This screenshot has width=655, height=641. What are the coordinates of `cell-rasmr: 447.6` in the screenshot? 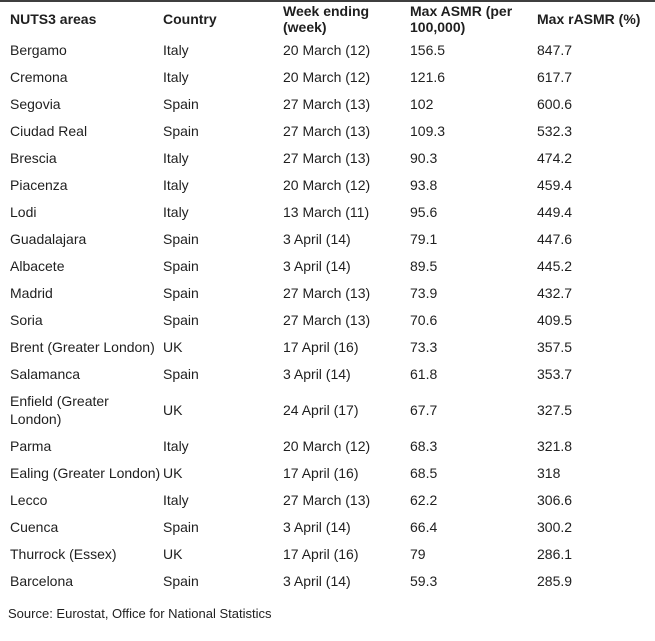 It's located at (555, 238).